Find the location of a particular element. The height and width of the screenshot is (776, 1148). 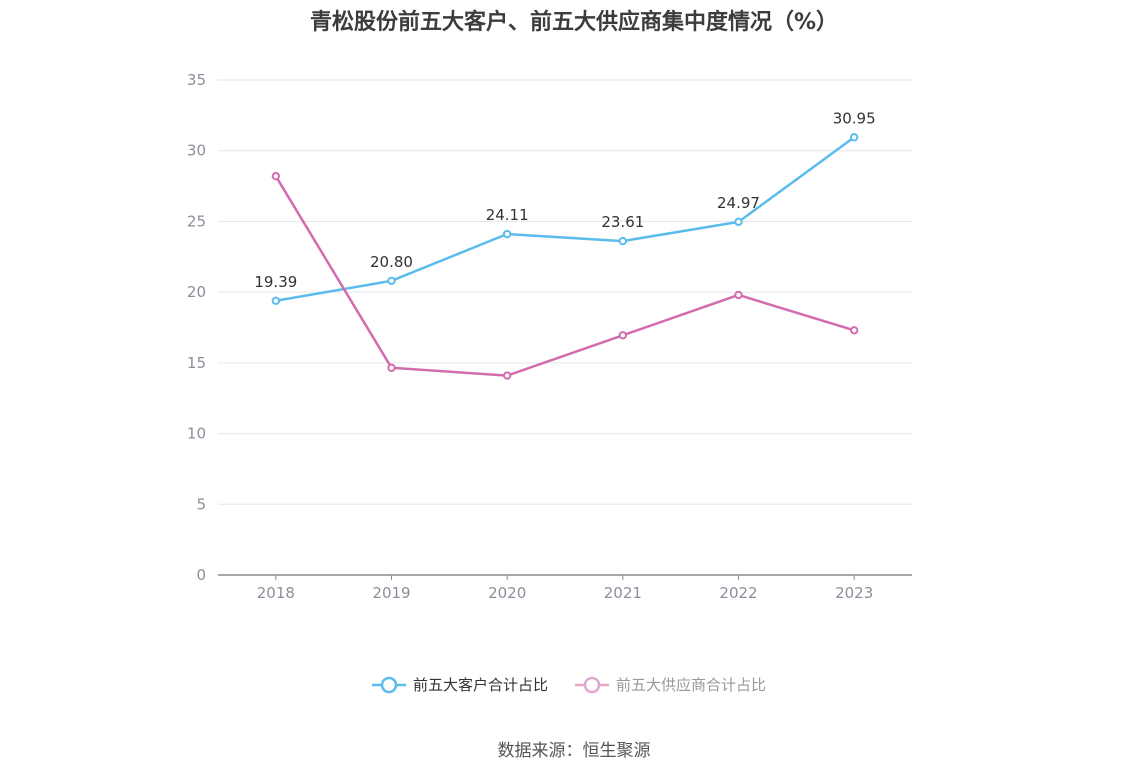

y-axis-ticks: 0 5 10 15 20 25 30 35 is located at coordinates (196, 327).